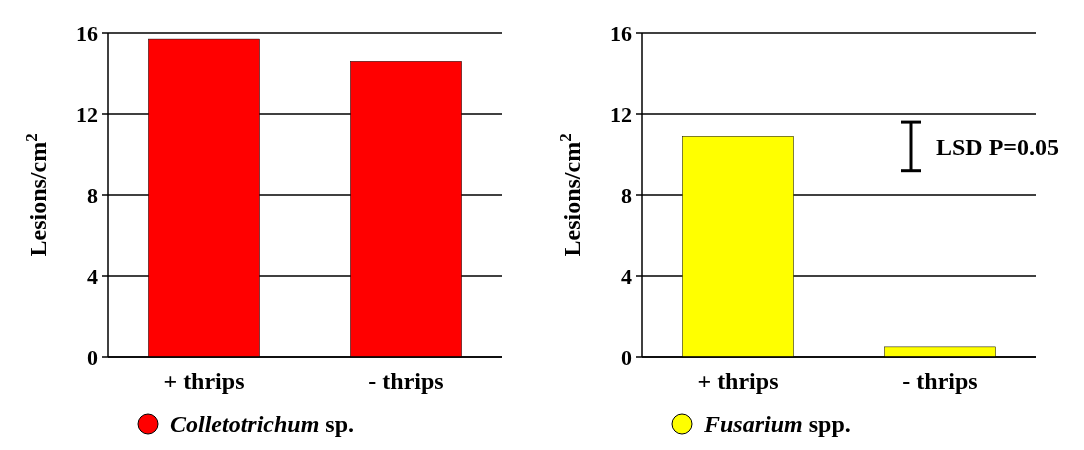 This screenshot has width=1084, height=450. I want to click on legend-label: Fusarium spp., so click(777, 424).